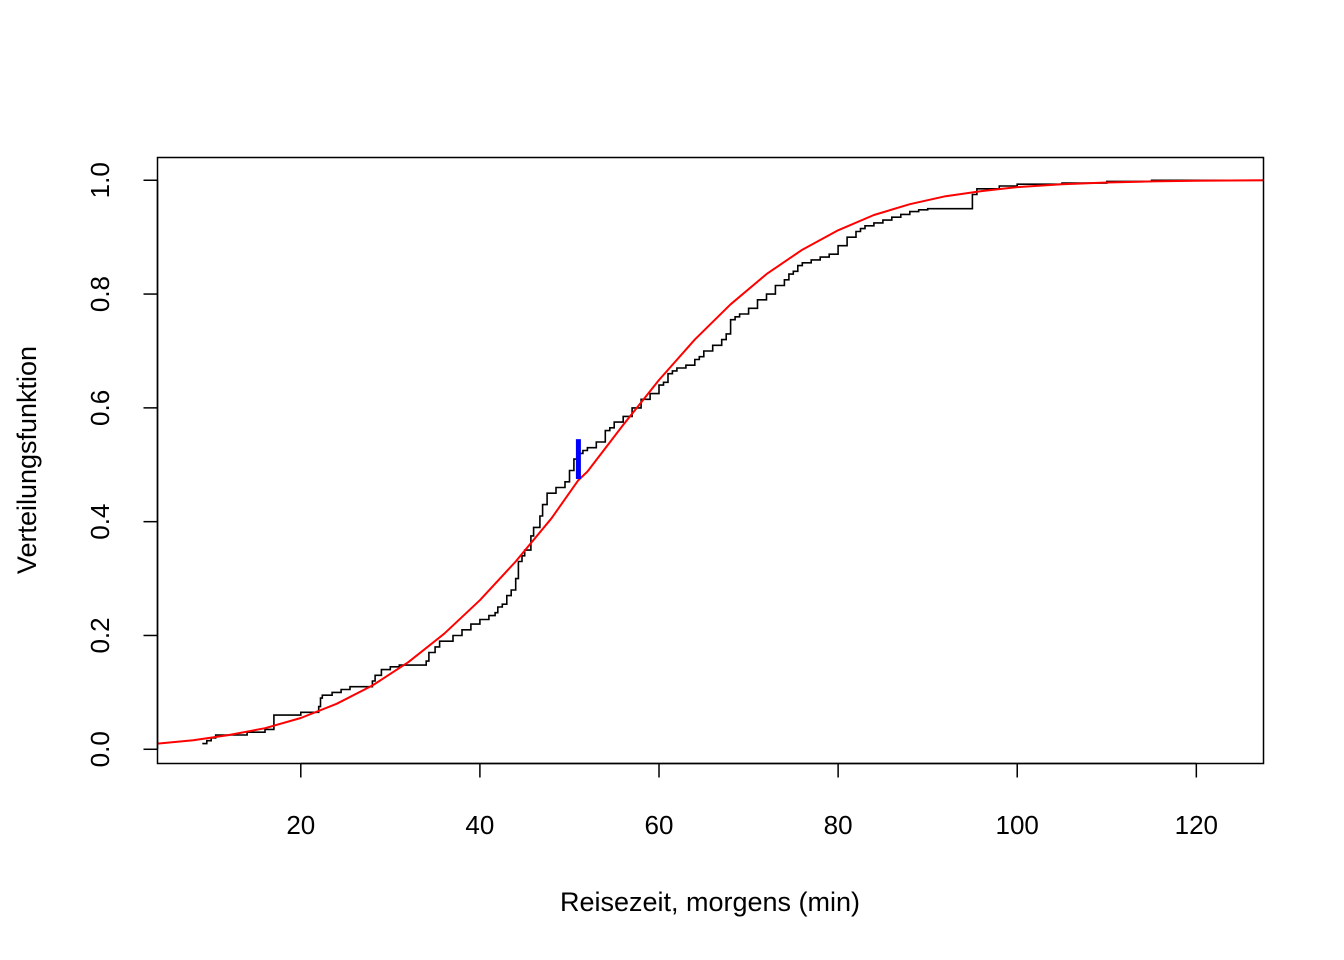 This screenshot has height=960, width=1344. What do you see at coordinates (122, 464) in the screenshot?
I see `y-axis: 0.0 0.2 0.4 0.6 0.8 1.0` at bounding box center [122, 464].